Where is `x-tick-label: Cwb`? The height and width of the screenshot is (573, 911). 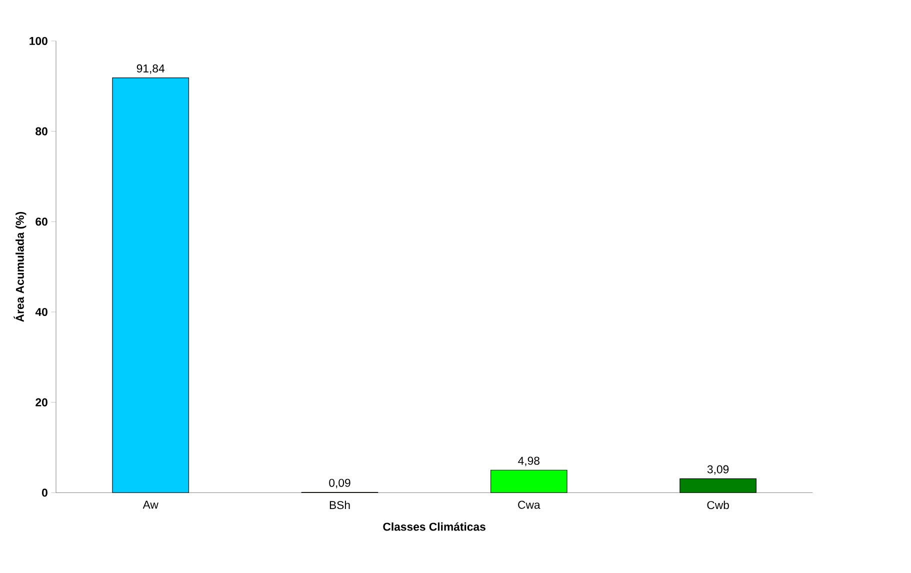 x-tick-label: Cwb is located at coordinates (718, 505).